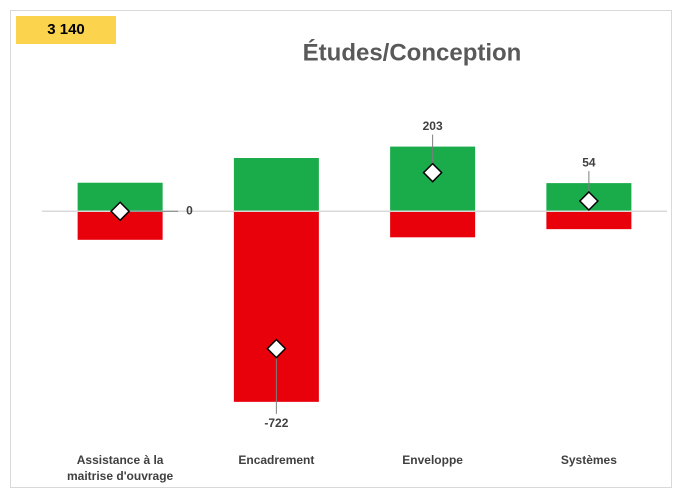 The image size is (682, 498). I want to click on data-label: 0, so click(189, 210).